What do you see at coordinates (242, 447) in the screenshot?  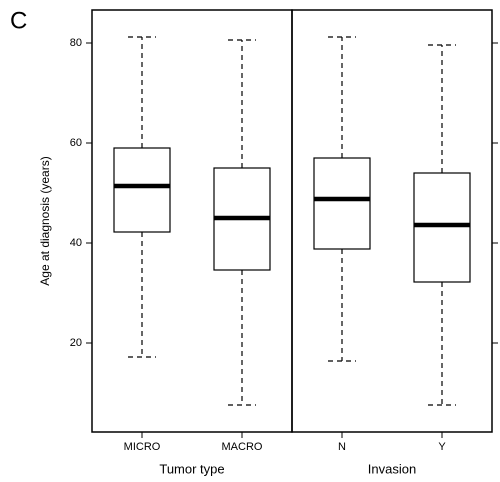 I see `x-tick-label: MACRO` at bounding box center [242, 447].